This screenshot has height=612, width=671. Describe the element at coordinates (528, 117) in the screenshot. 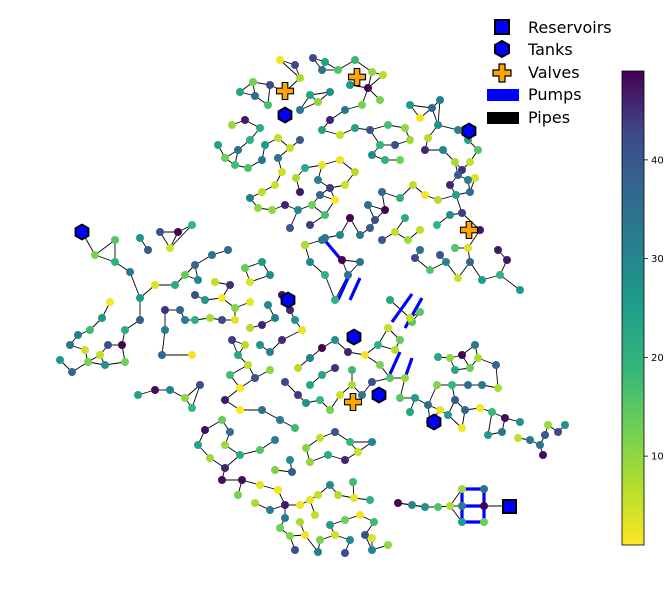

I see `legend-item-pipes: Pipes` at that location.